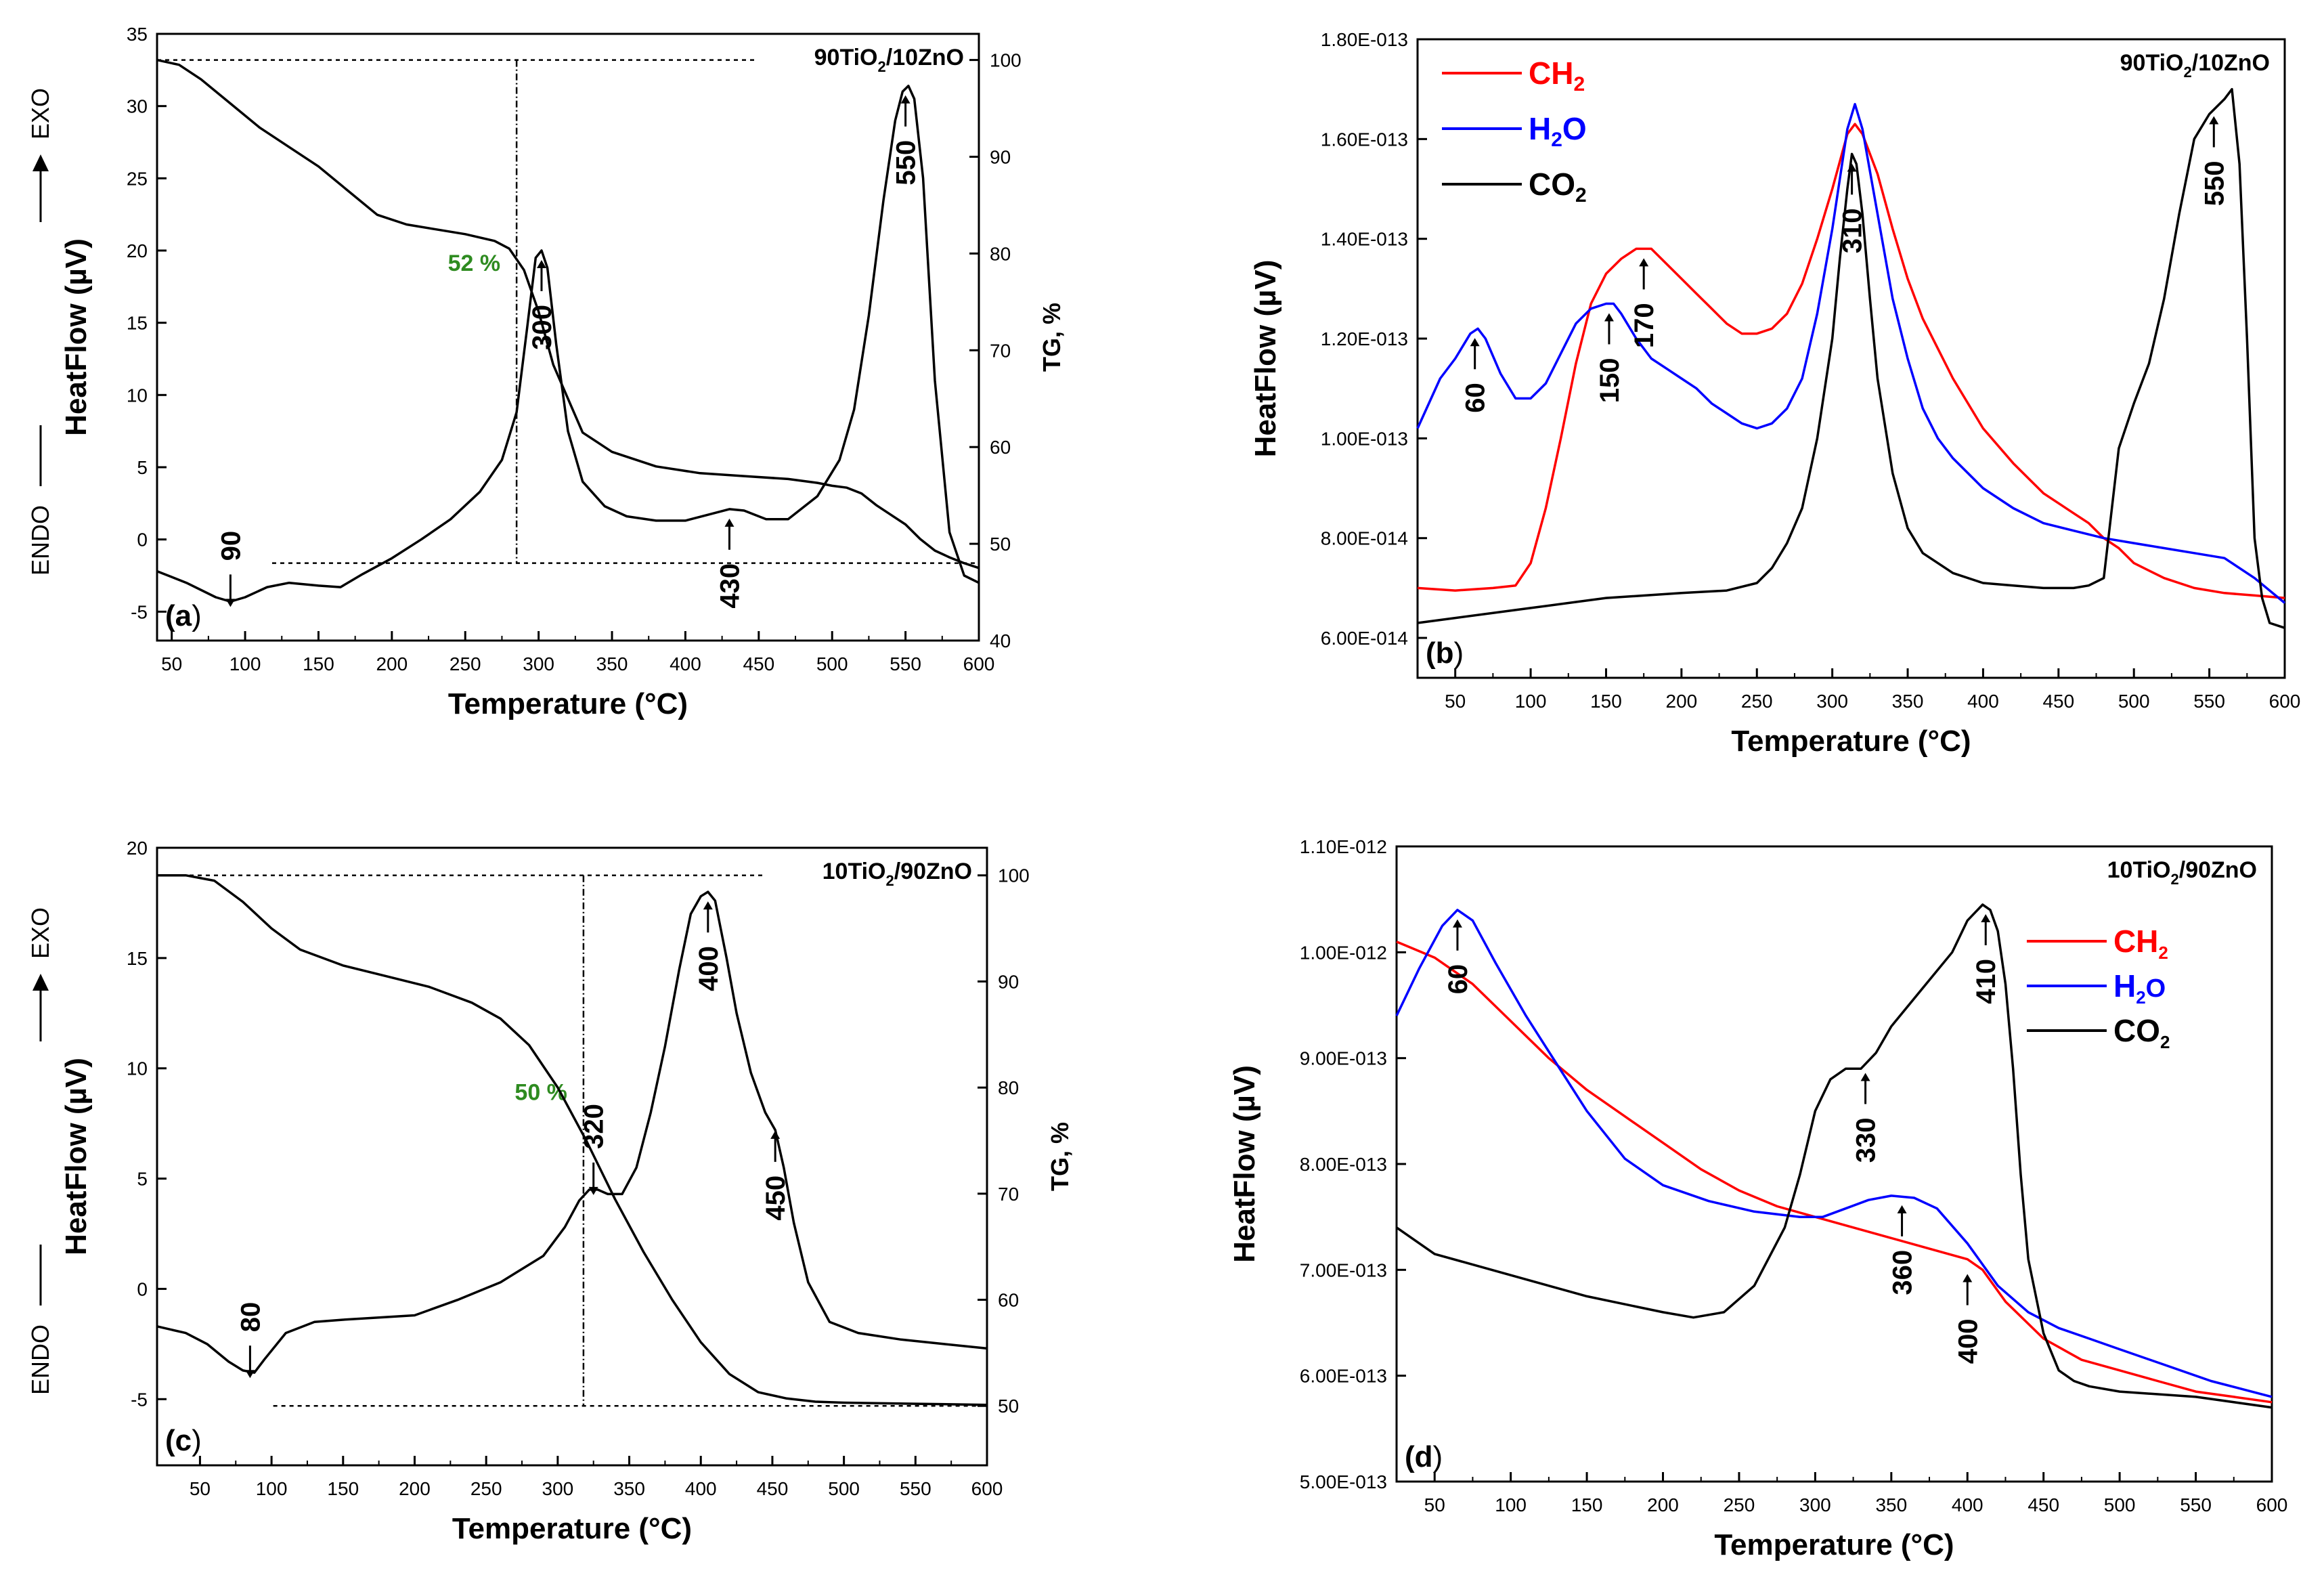 Image resolution: width=2324 pixels, height=1596 pixels. Describe the element at coordinates (137, 959) in the screenshot. I see `y-tick-label: 15` at that location.